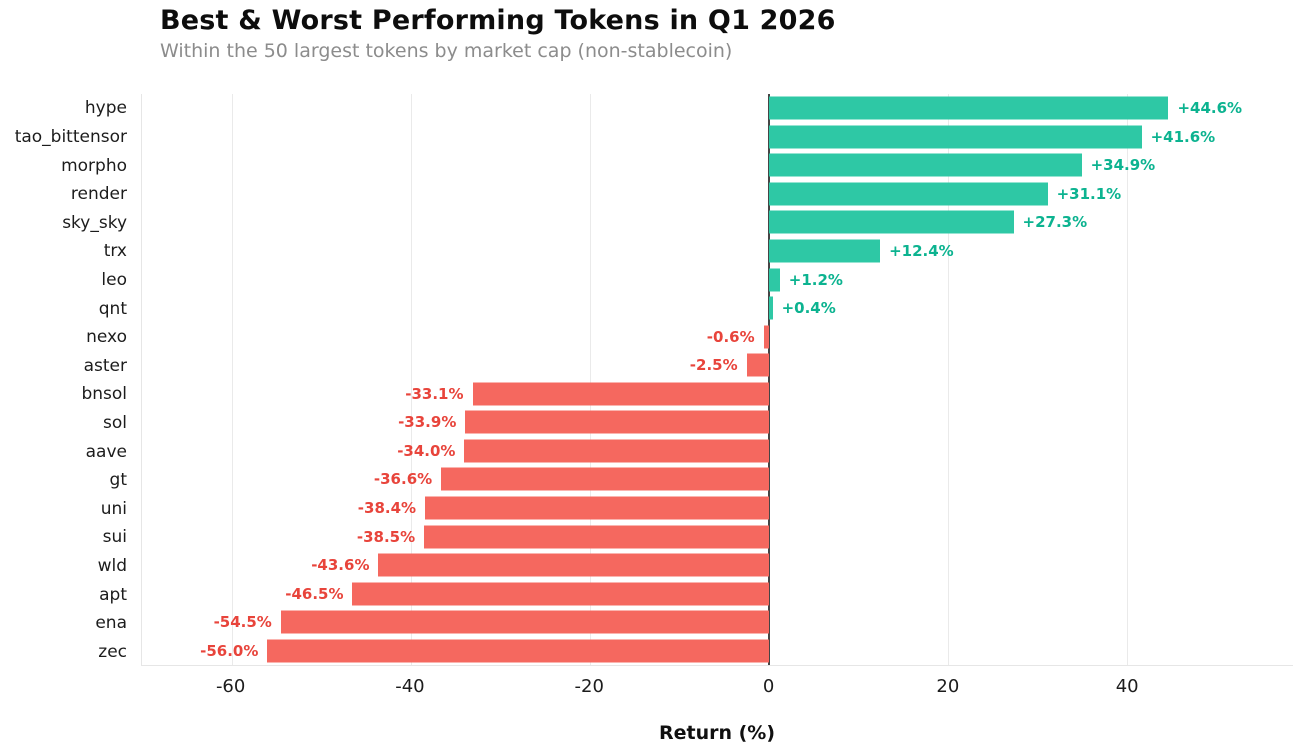  Describe the element at coordinates (114, 279) in the screenshot. I see `y-tick-label-leo: leo` at that location.